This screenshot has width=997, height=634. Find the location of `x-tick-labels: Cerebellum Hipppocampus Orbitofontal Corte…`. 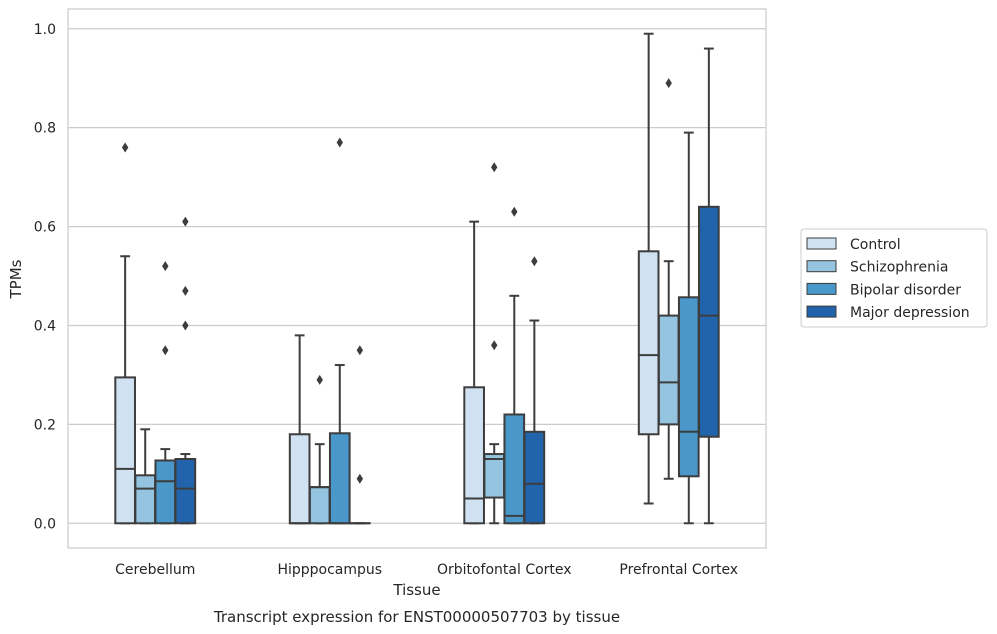

x-tick-labels: Cerebellum Hipppocampus Orbitofontal Corte… is located at coordinates (426, 570).